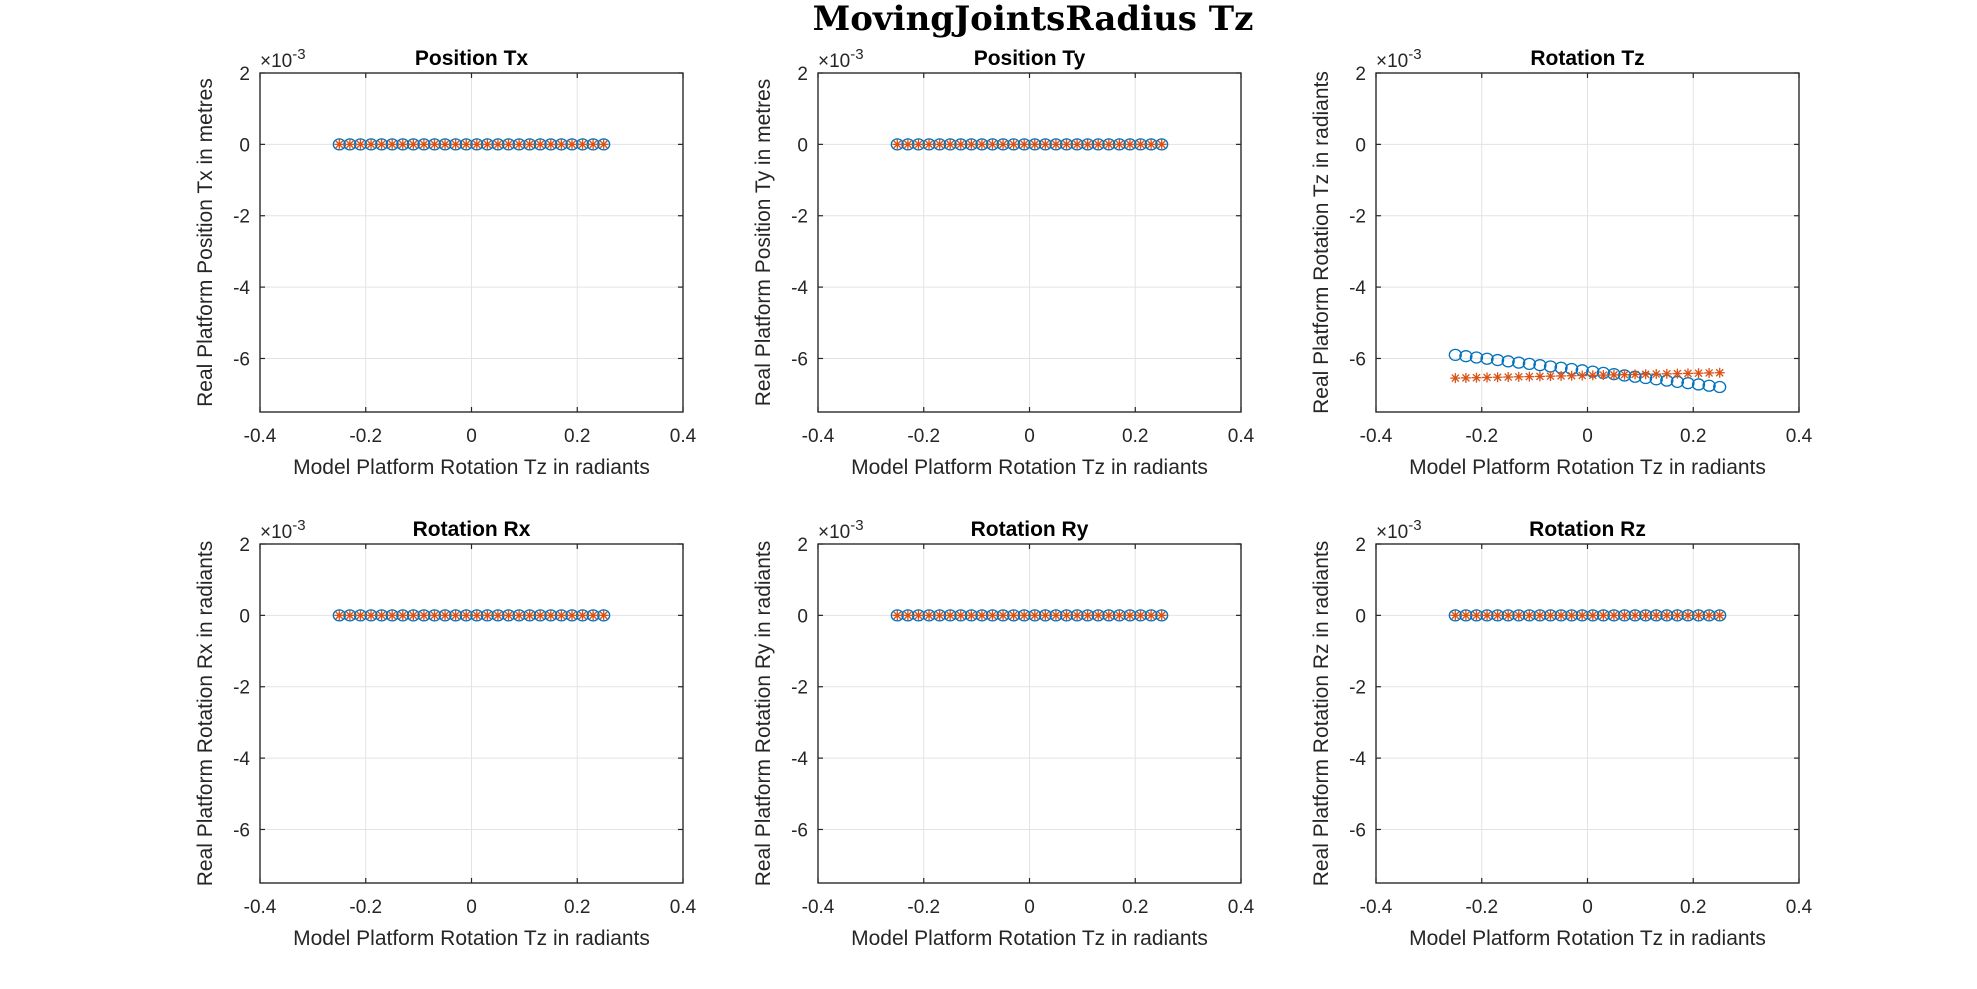  What do you see at coordinates (1030, 58) in the screenshot?
I see `subplot-title: Position Ty` at bounding box center [1030, 58].